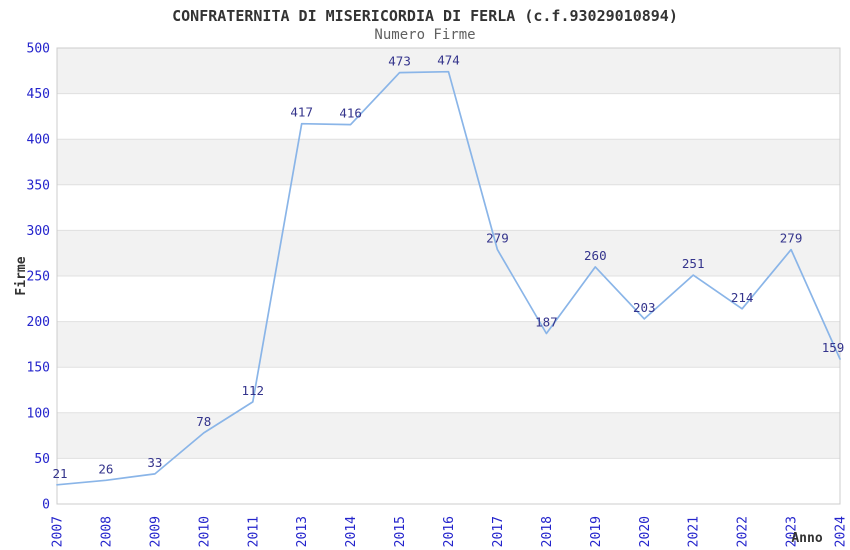  I want to click on data-point-label: 474, so click(448, 60).